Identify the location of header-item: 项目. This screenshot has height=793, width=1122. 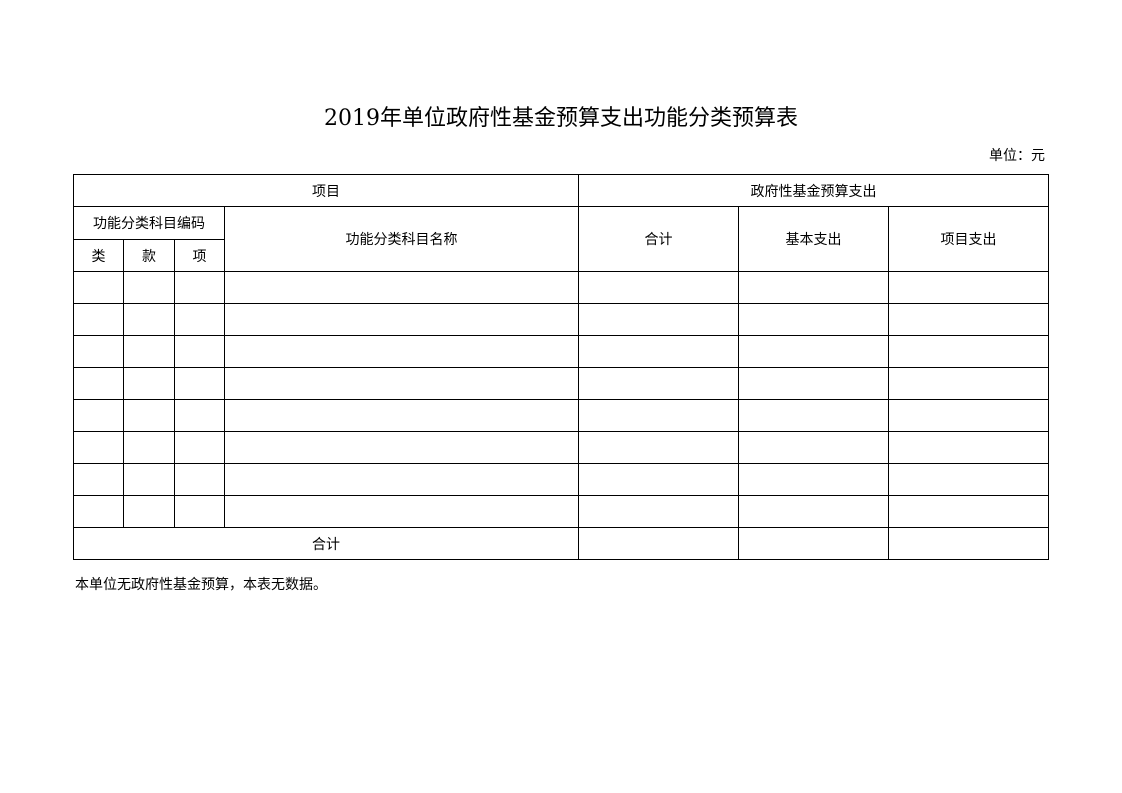
(326, 190).